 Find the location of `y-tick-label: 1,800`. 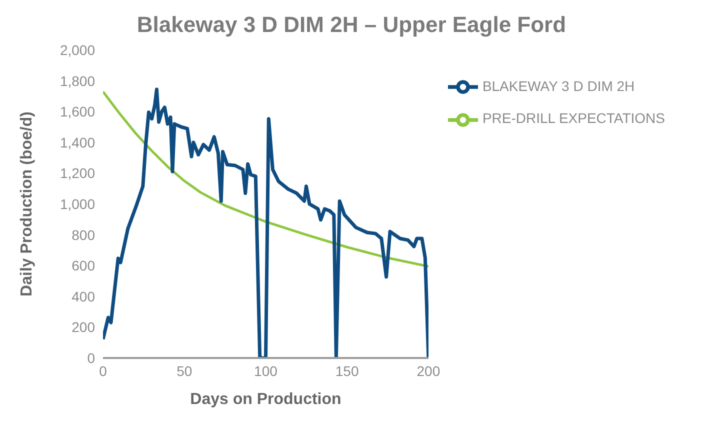

y-tick-label: 1,800 is located at coordinates (78, 80).